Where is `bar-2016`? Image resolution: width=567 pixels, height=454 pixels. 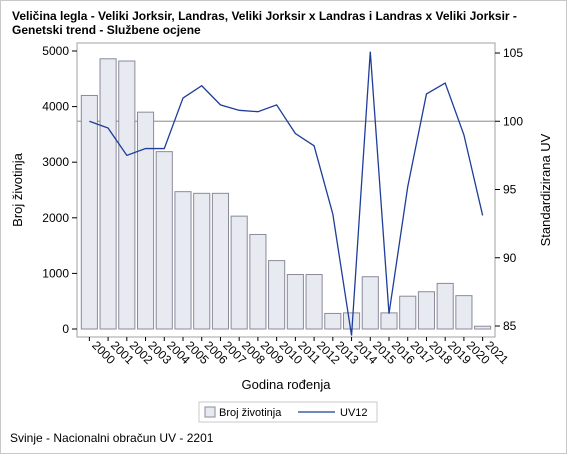
bar-2016 is located at coordinates (389, 321).